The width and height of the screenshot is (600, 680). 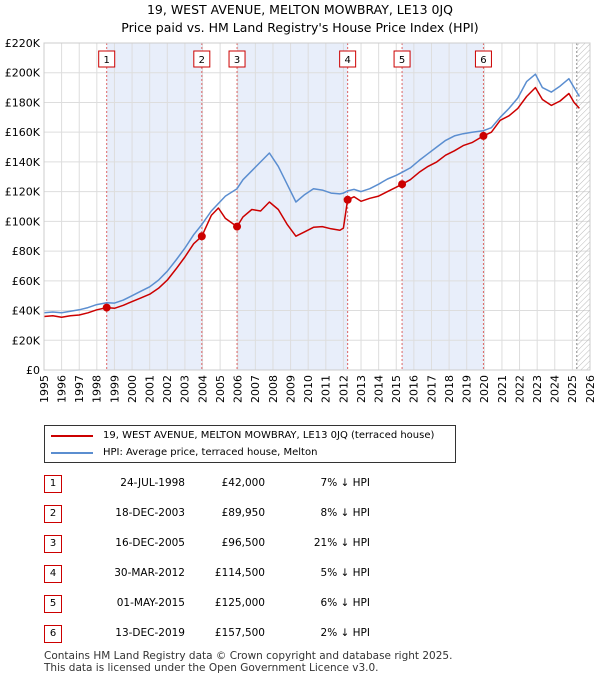 What do you see at coordinates (149, 573) in the screenshot?
I see `sale-date: 30-MAR-2012` at bounding box center [149, 573].